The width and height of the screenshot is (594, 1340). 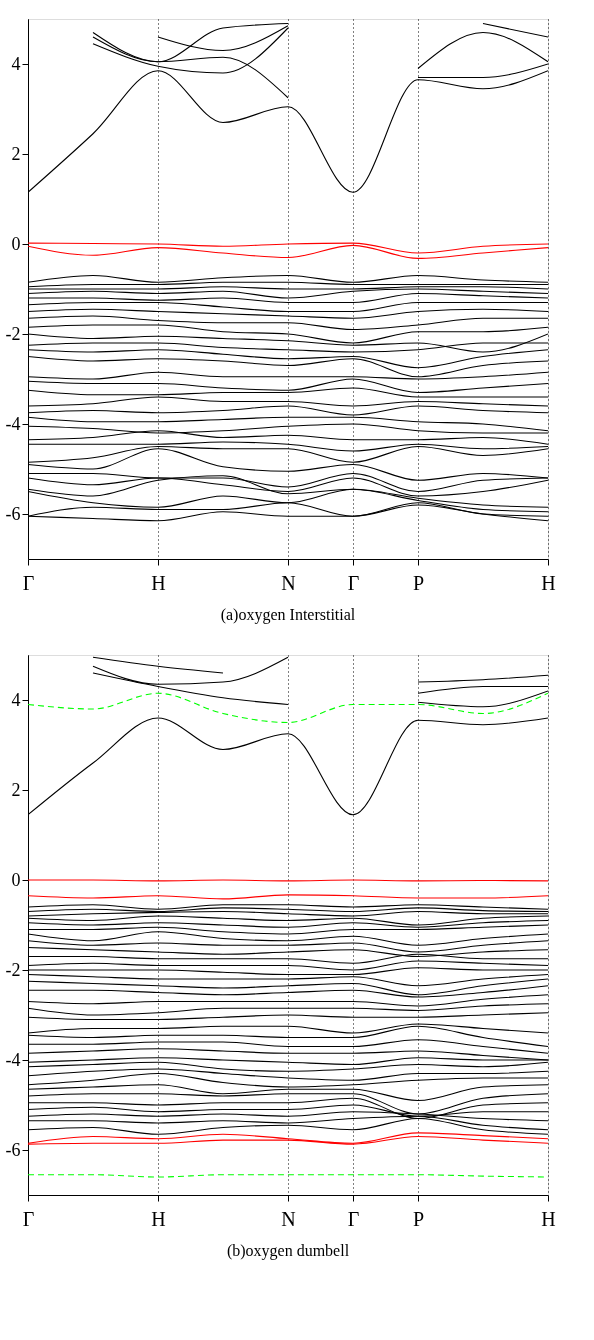 What do you see at coordinates (288, 615) in the screenshot?
I see `text: (a)oxygen Interstitial` at bounding box center [288, 615].